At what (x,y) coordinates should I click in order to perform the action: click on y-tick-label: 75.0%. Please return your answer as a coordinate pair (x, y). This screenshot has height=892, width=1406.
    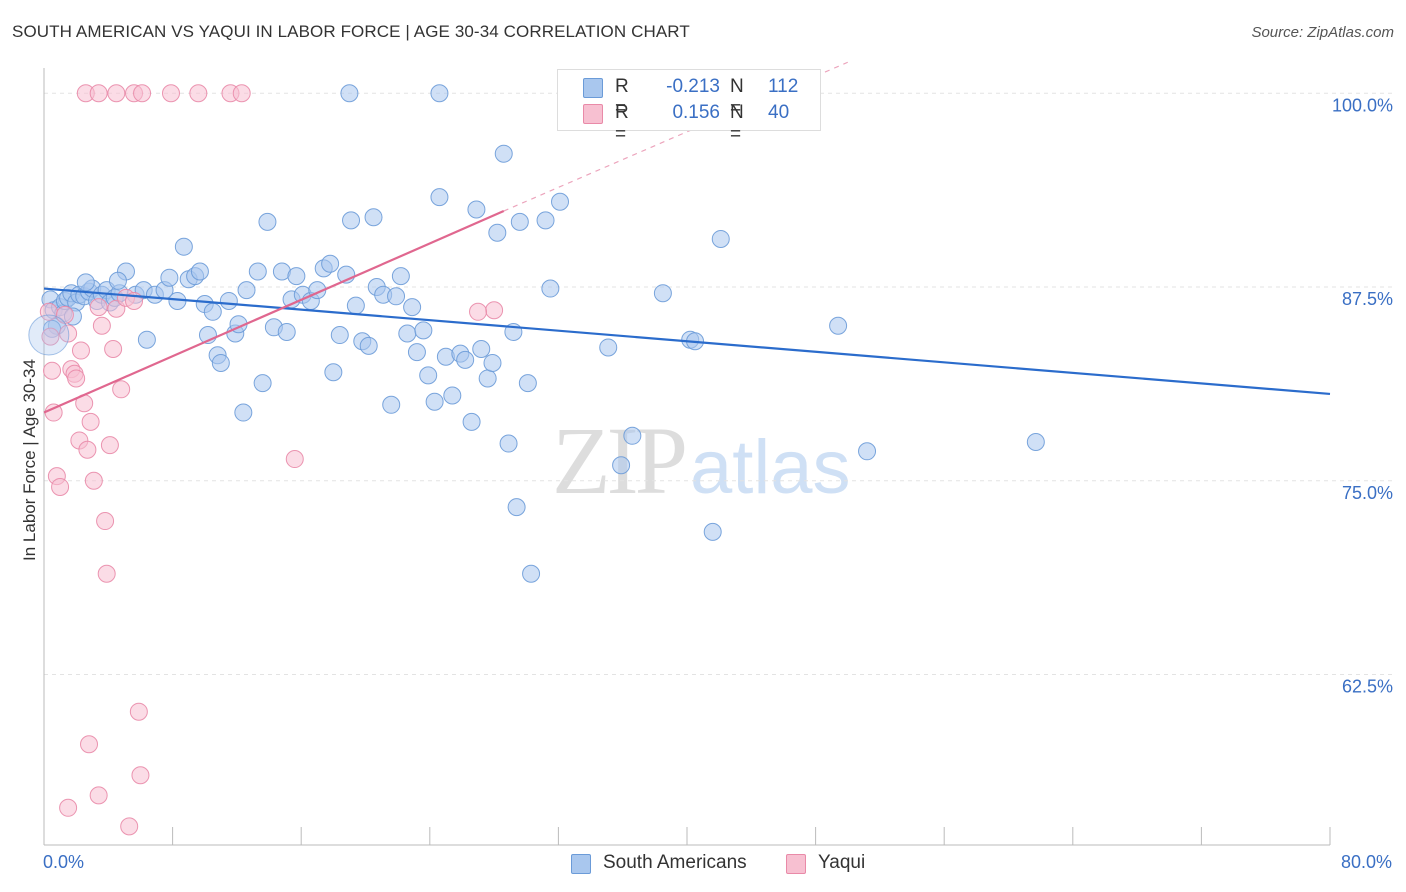
    Looking at the image, I should click on (1367, 493).